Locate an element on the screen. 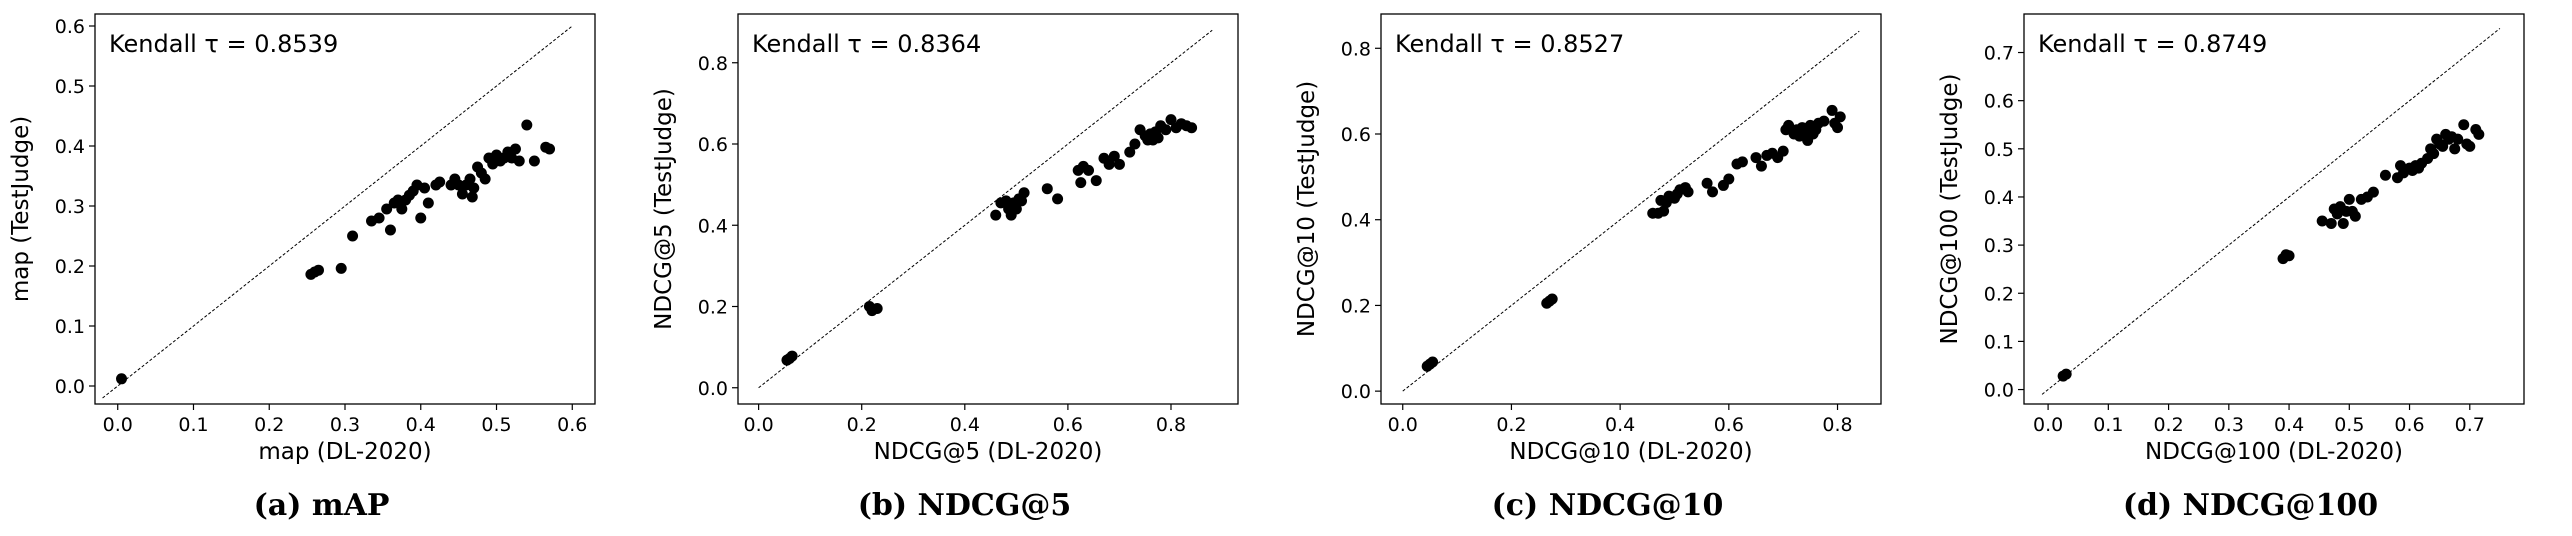  caption-ndcg10: (c) NDCG@10 is located at coordinates (1607, 505).